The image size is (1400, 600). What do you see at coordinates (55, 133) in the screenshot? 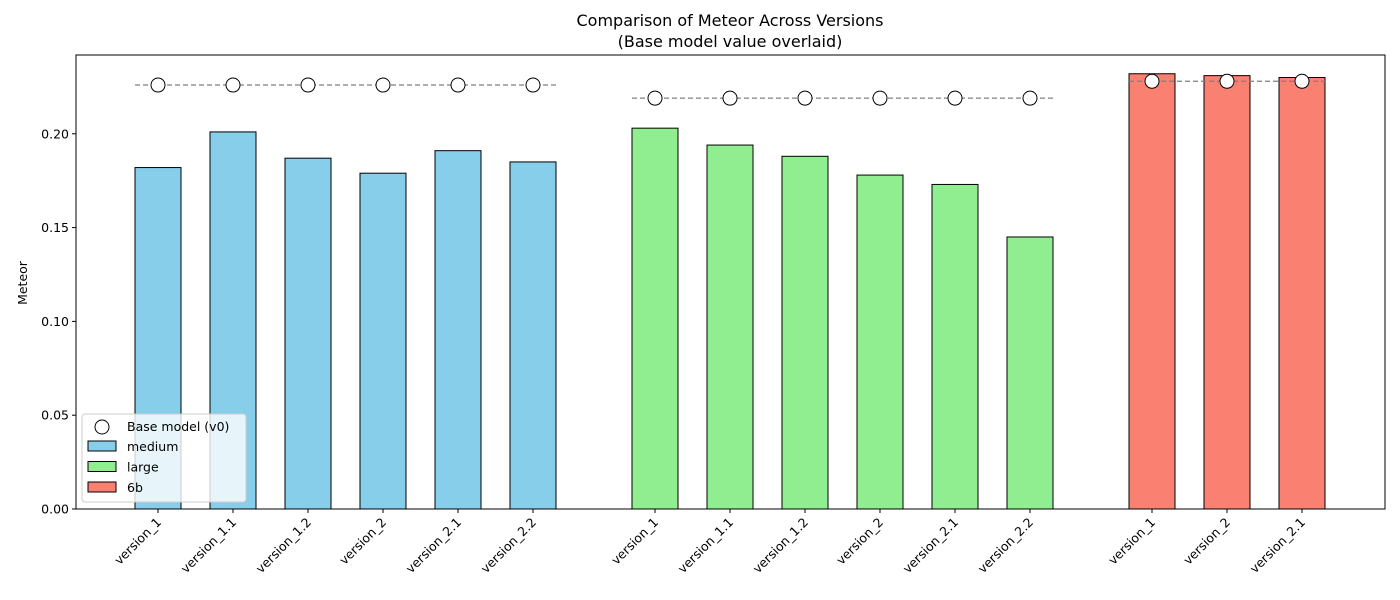
I see `y-tick-label: 0.20` at bounding box center [55, 133].